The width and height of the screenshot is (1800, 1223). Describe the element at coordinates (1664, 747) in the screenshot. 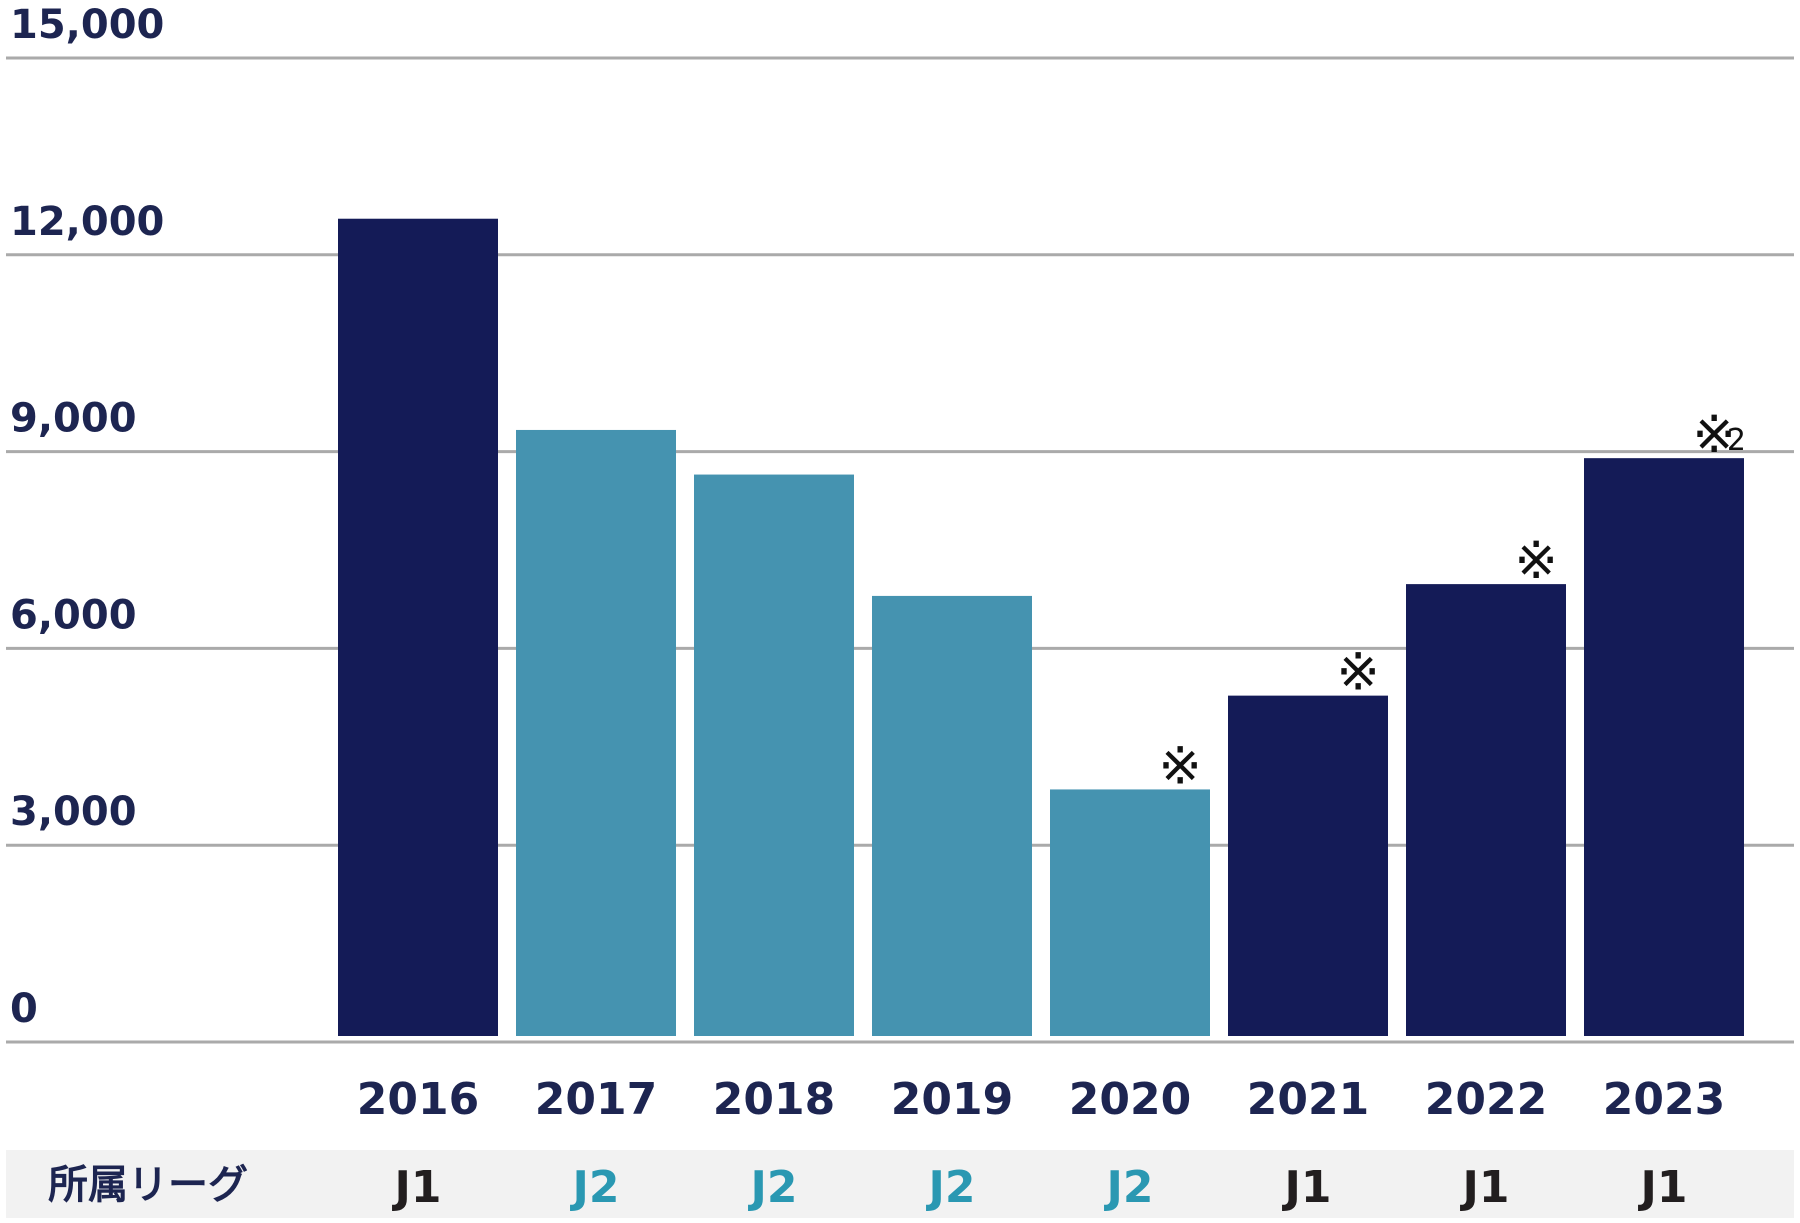

I see `bar-2023` at that location.